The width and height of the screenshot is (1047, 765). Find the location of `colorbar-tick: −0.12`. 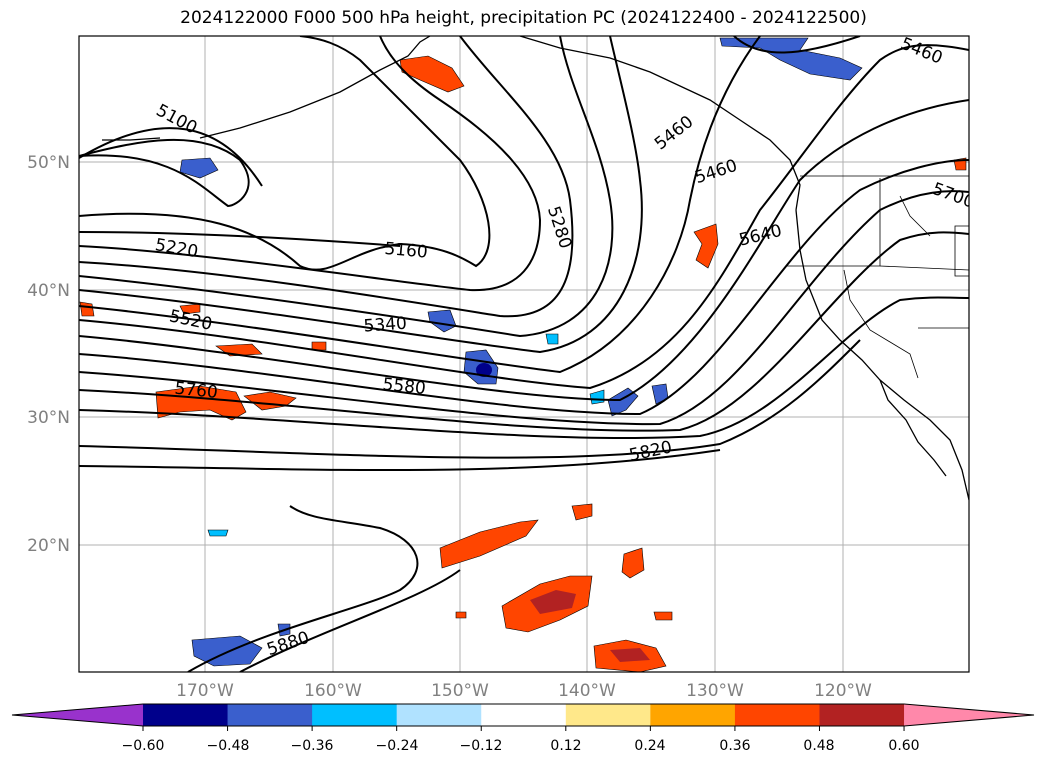

colorbar-tick: −0.12 is located at coordinates (481, 746).